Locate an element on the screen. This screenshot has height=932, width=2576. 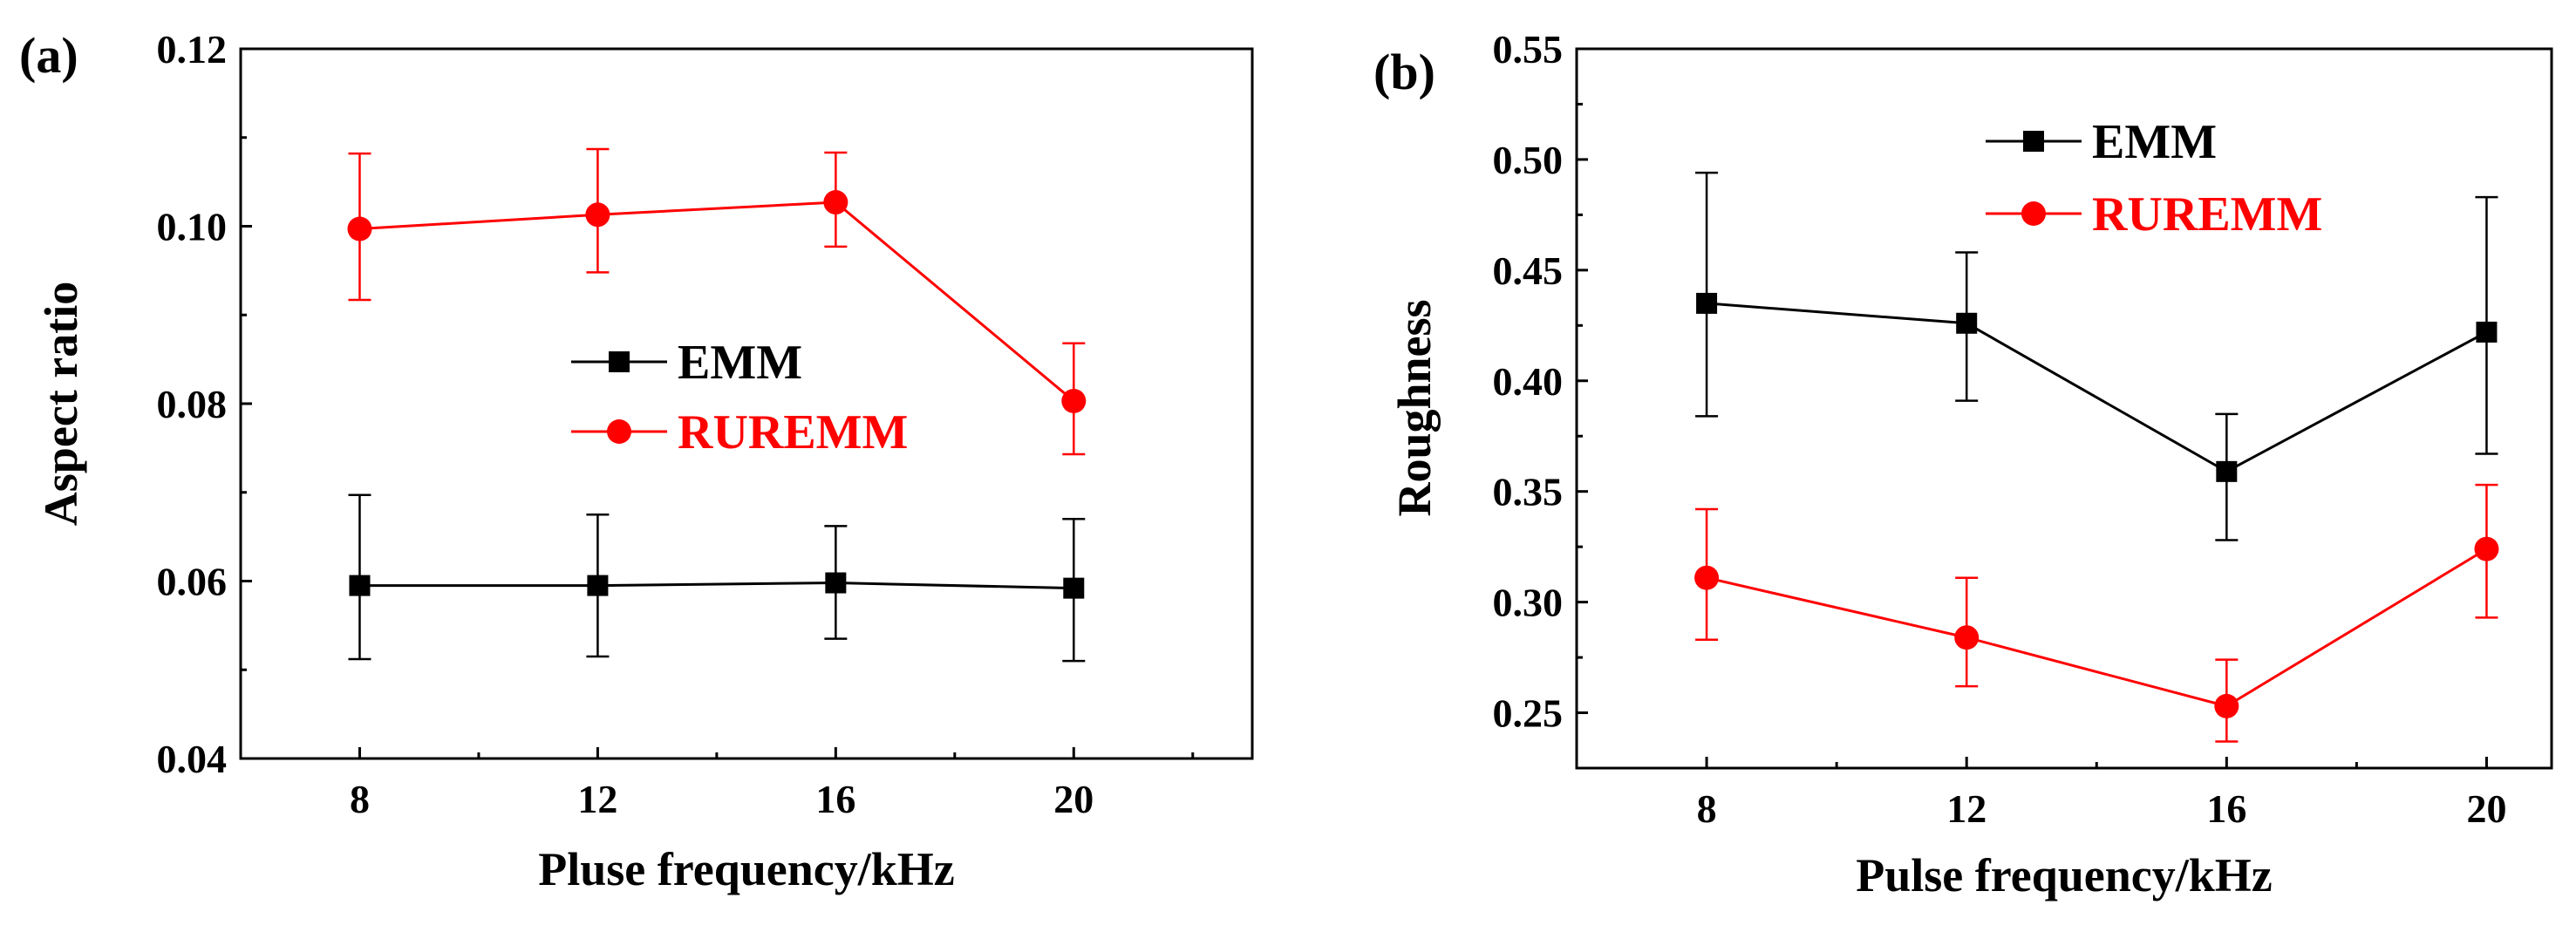
x-tick-label-b: 16 is located at coordinates (2226, 808).